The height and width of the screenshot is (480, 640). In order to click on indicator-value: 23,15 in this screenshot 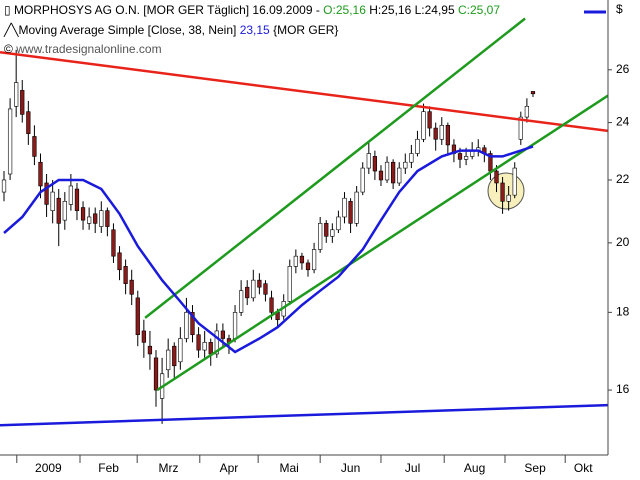, I will do `click(255, 30)`.